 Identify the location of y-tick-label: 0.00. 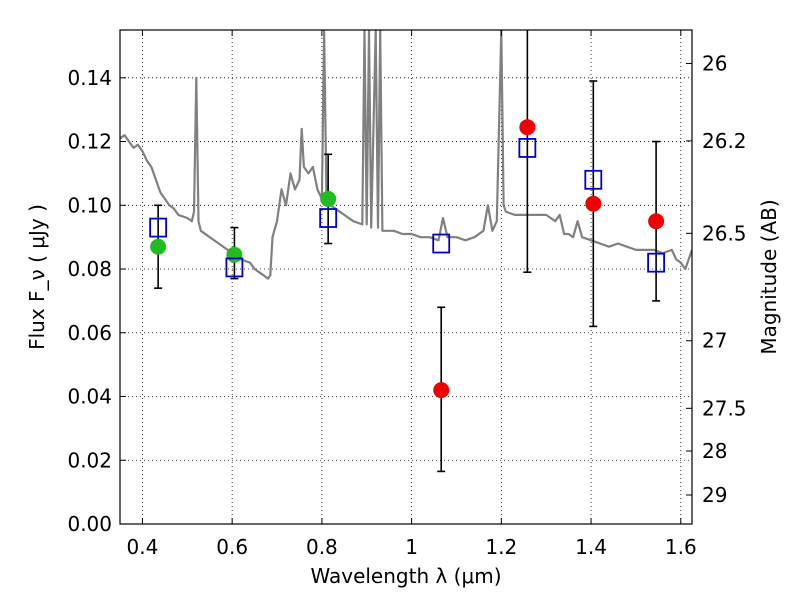
(89, 524).